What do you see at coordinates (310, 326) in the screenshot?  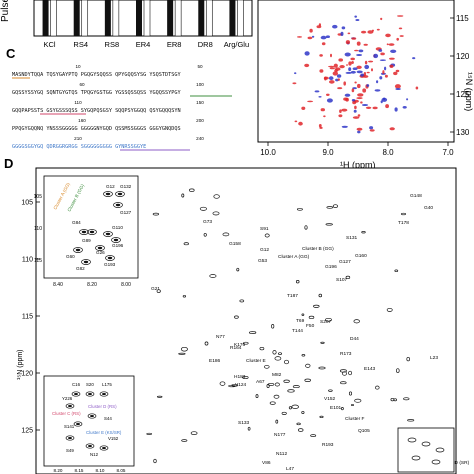 I see `panel-d-assignment-label: F50` at bounding box center [310, 326].